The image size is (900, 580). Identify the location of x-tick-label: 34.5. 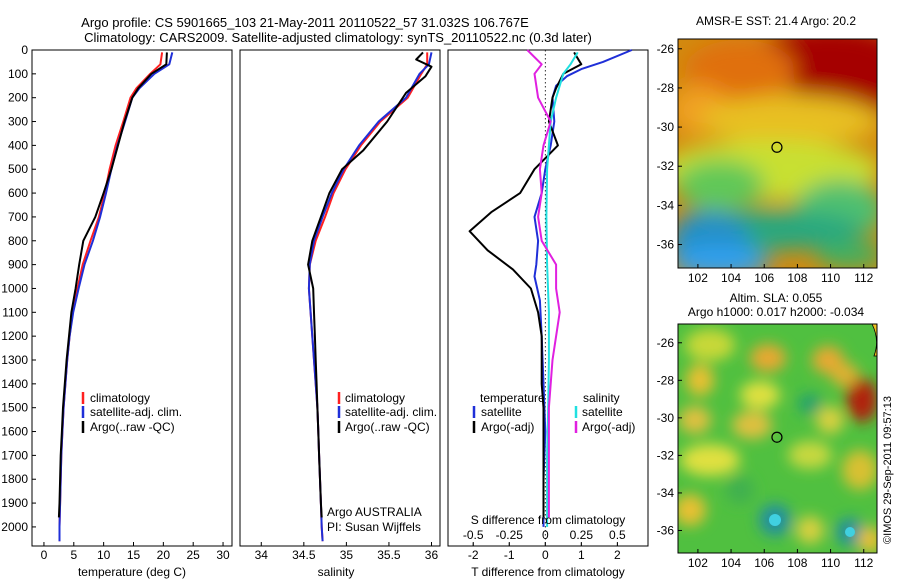
(304, 555).